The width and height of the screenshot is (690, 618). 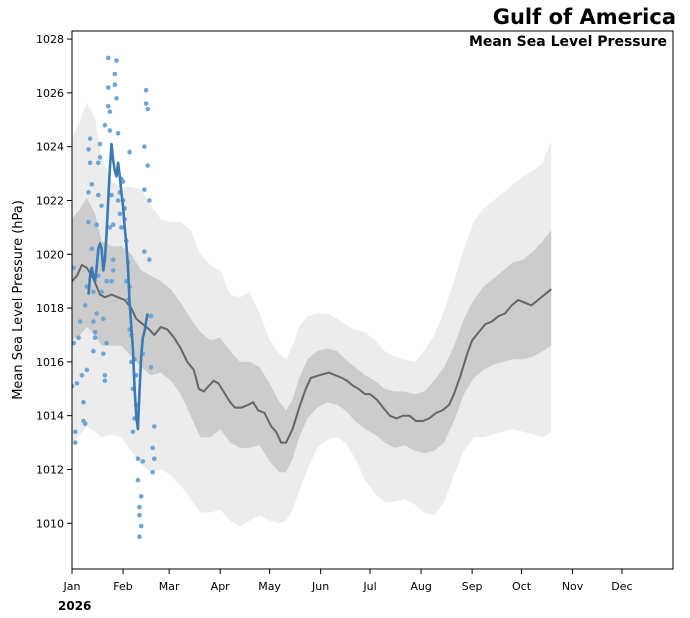 What do you see at coordinates (584, 17) in the screenshot?
I see `chart-title: Gulf of America` at bounding box center [584, 17].